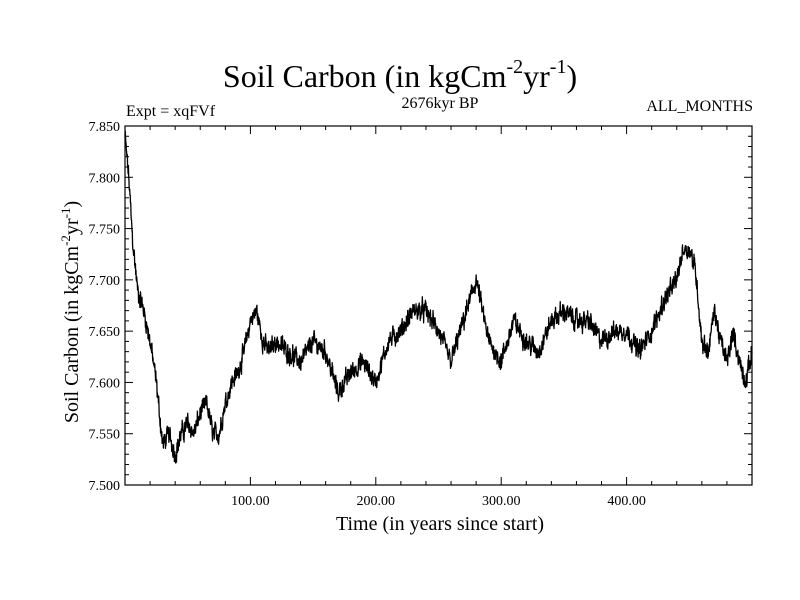 This screenshot has width=800, height=600. I want to click on y-tick-label: 7.800, so click(105, 178).